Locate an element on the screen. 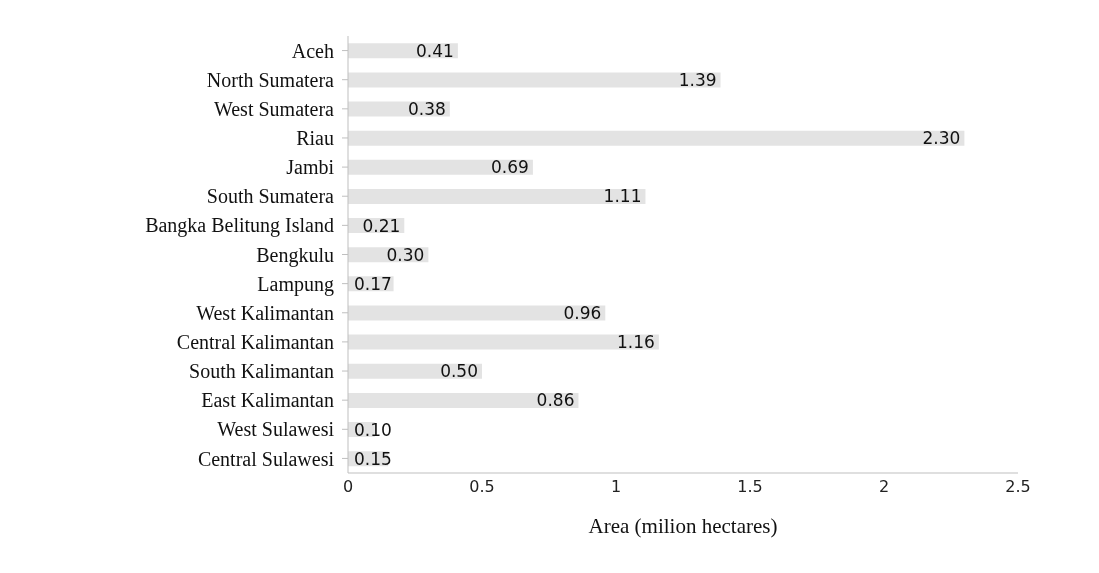  data-label: 0.21 is located at coordinates (381, 225).